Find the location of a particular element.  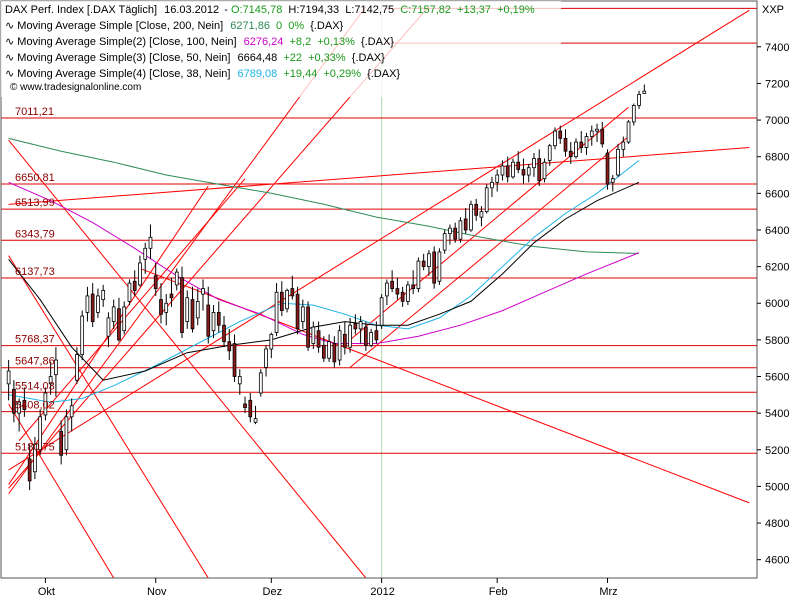

legend-close: C:7157,82 is located at coordinates (425, 10).